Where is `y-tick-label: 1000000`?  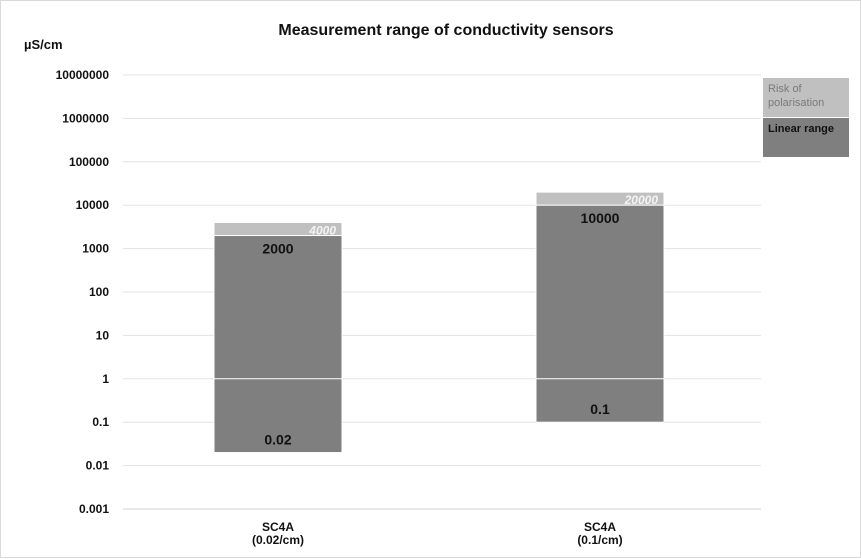
y-tick-label: 1000000 is located at coordinates (85, 118).